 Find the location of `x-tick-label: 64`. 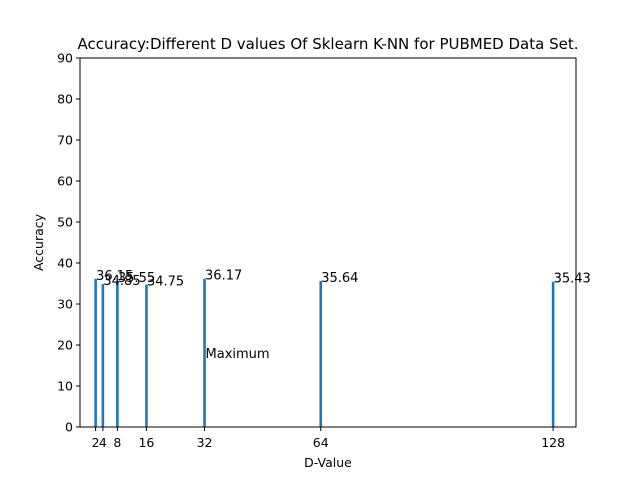

x-tick-label: 64 is located at coordinates (321, 442).